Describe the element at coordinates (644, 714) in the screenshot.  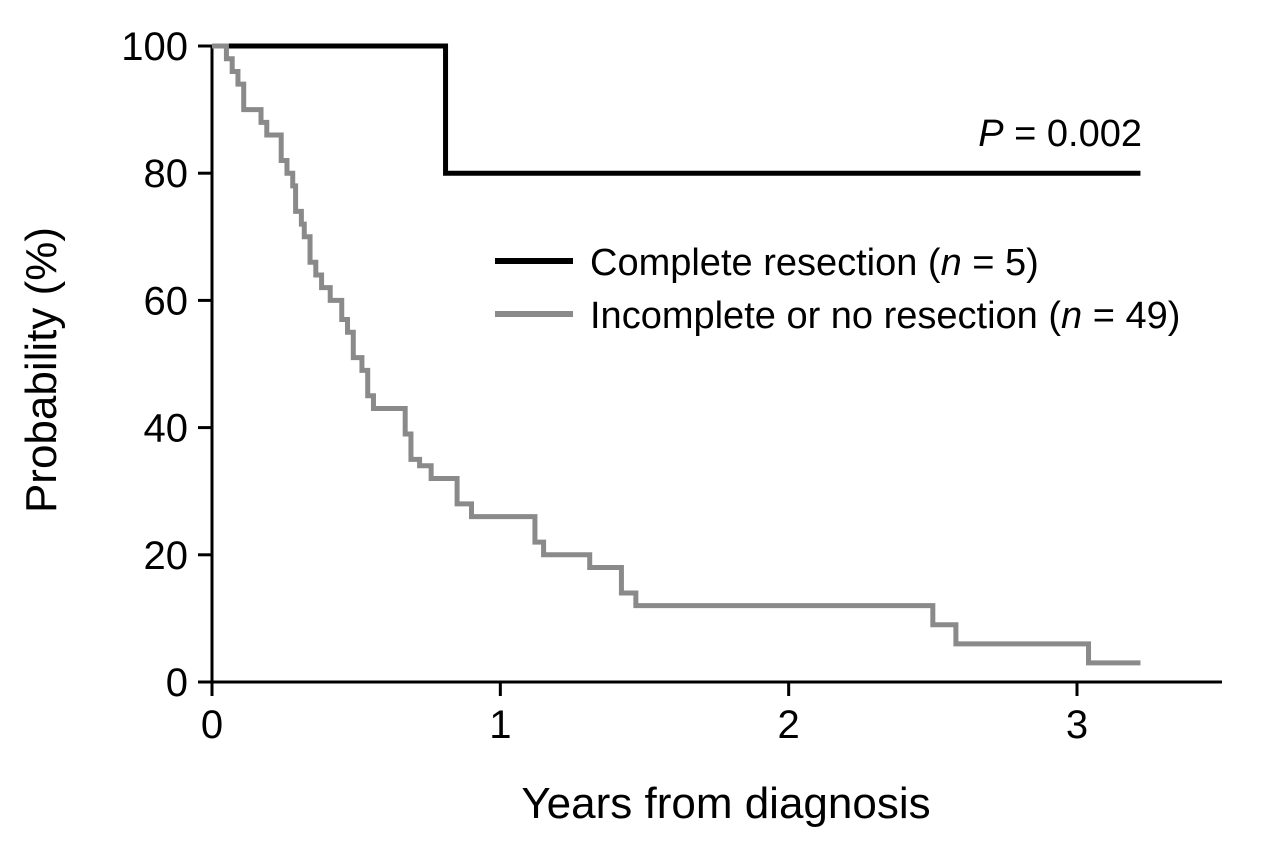
I see `x-ticks: 0 1 2 3` at that location.